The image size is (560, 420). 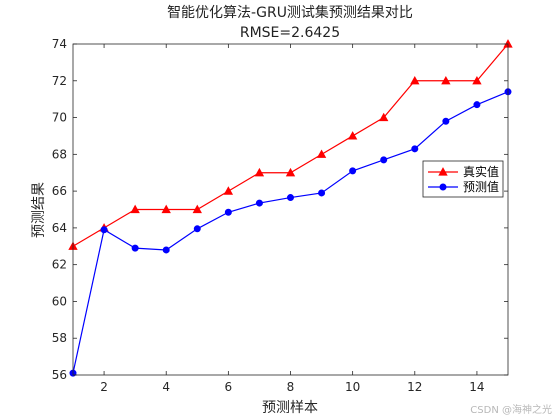 I want to click on y-tick-label: 62, so click(x=59, y=265).